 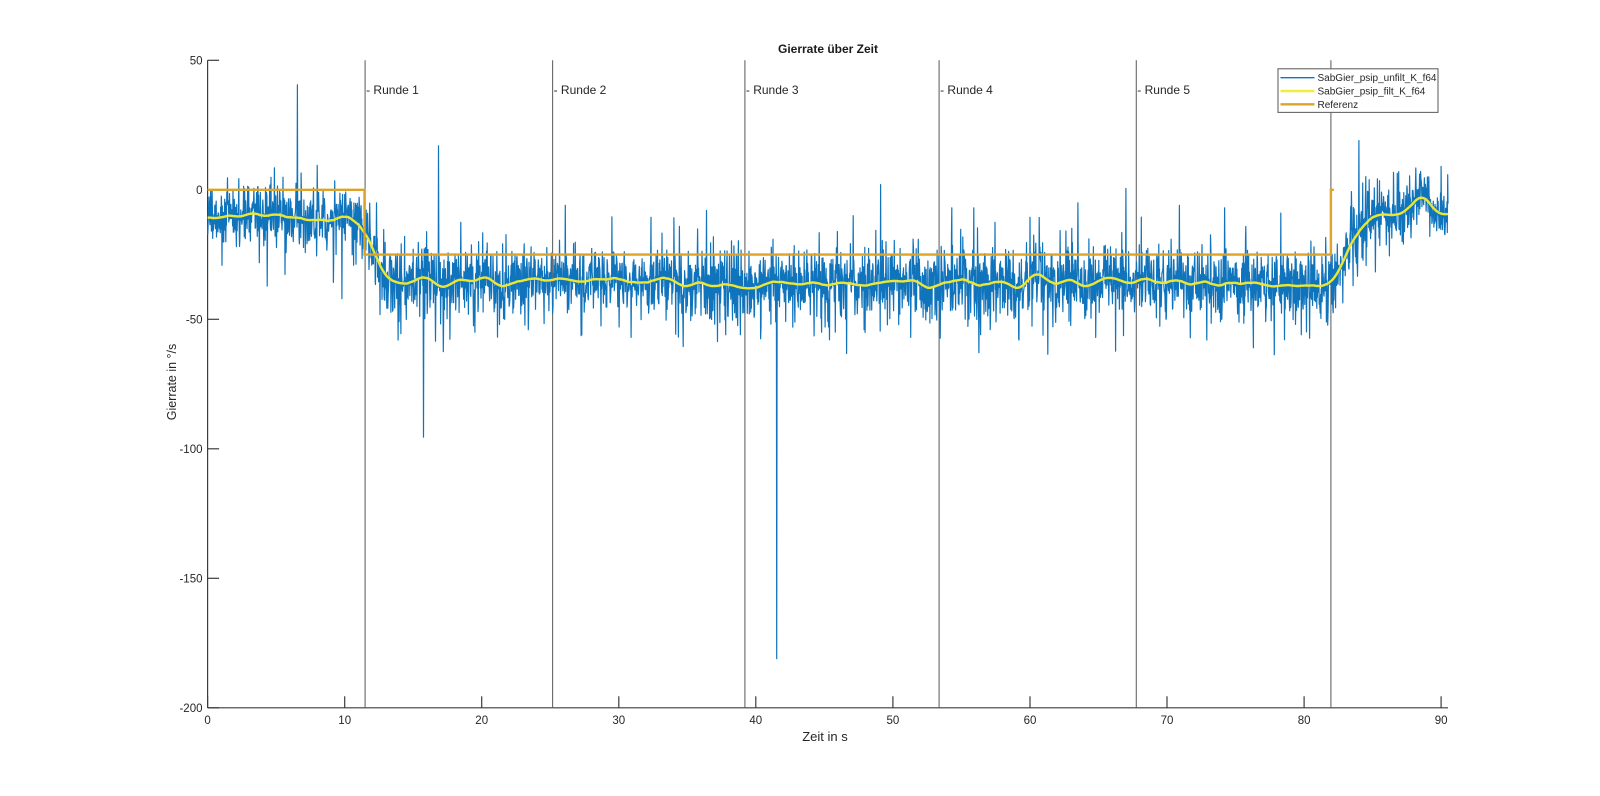 What do you see at coordinates (1377, 78) in the screenshot?
I see `svg-text: SabGier_psip_unfilt_K_f64` at bounding box center [1377, 78].